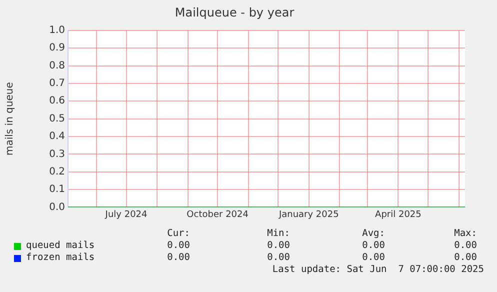  What do you see at coordinates (57, 66) in the screenshot?
I see `y-tick-label: 0.8` at bounding box center [57, 66].